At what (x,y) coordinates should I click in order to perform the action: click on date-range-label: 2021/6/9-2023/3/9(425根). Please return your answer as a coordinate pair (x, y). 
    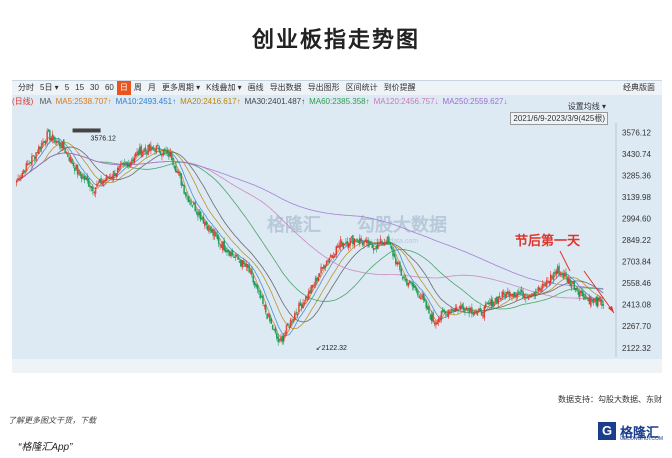
    Looking at the image, I should click on (559, 118).